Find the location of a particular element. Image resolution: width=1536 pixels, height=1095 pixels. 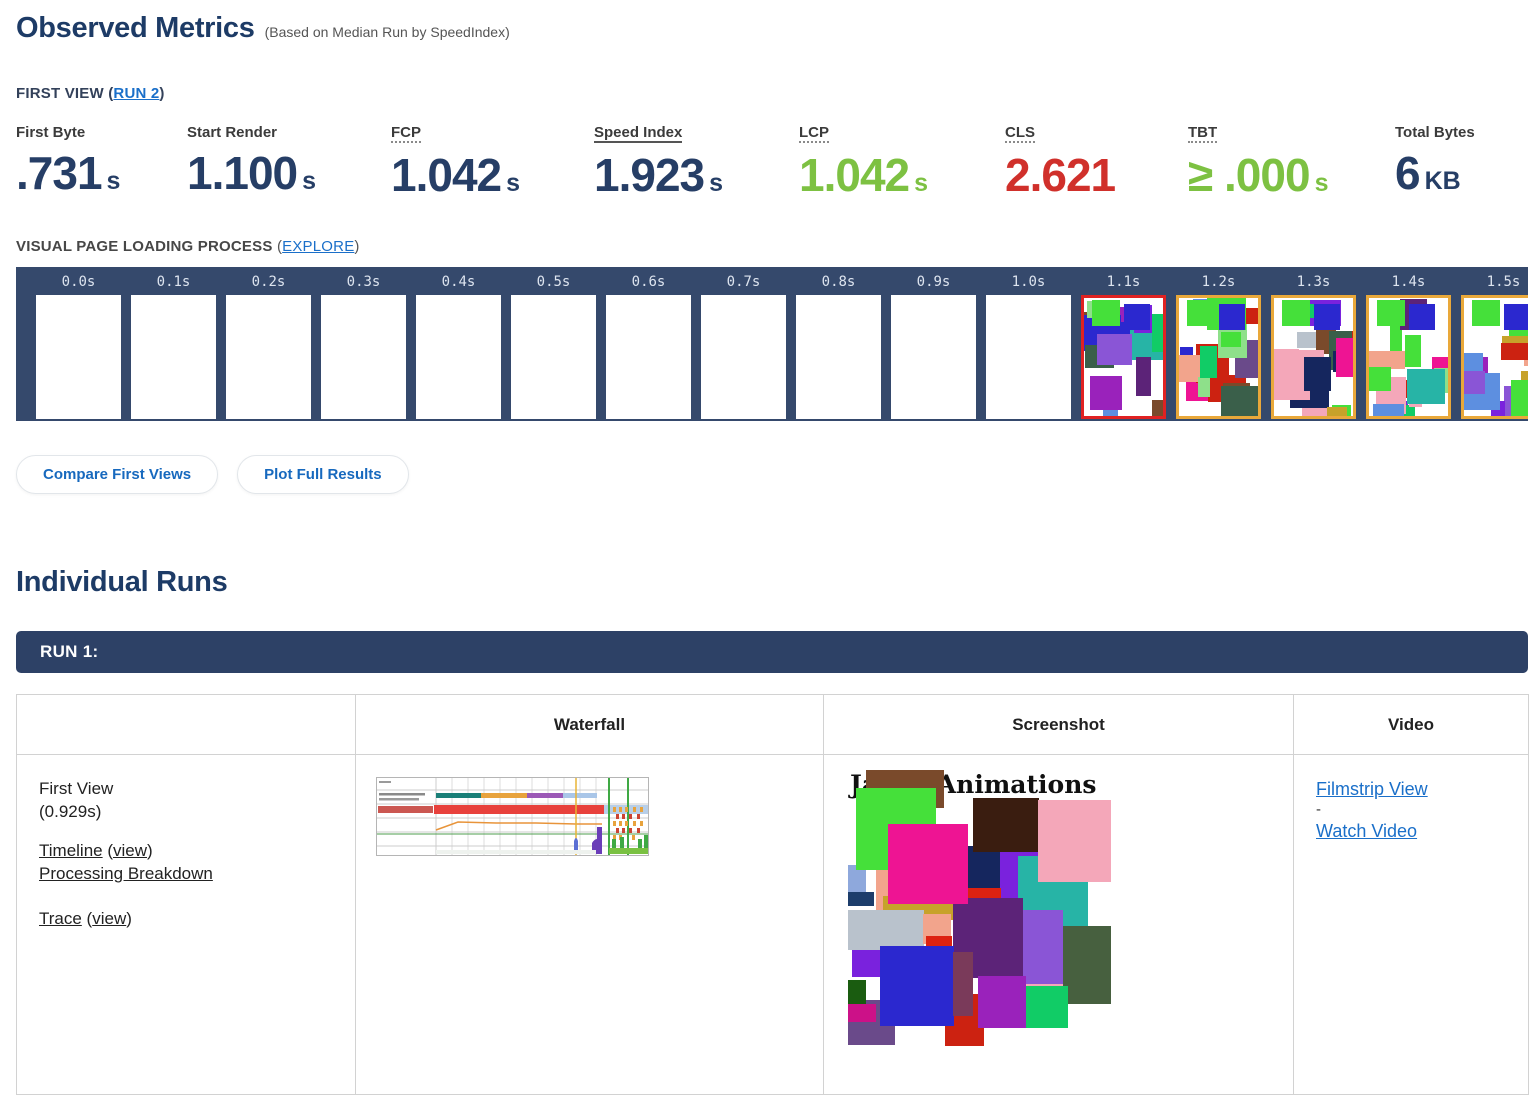

filmstrip-frame-0.6s: 0.6s is located at coordinates (648, 346).